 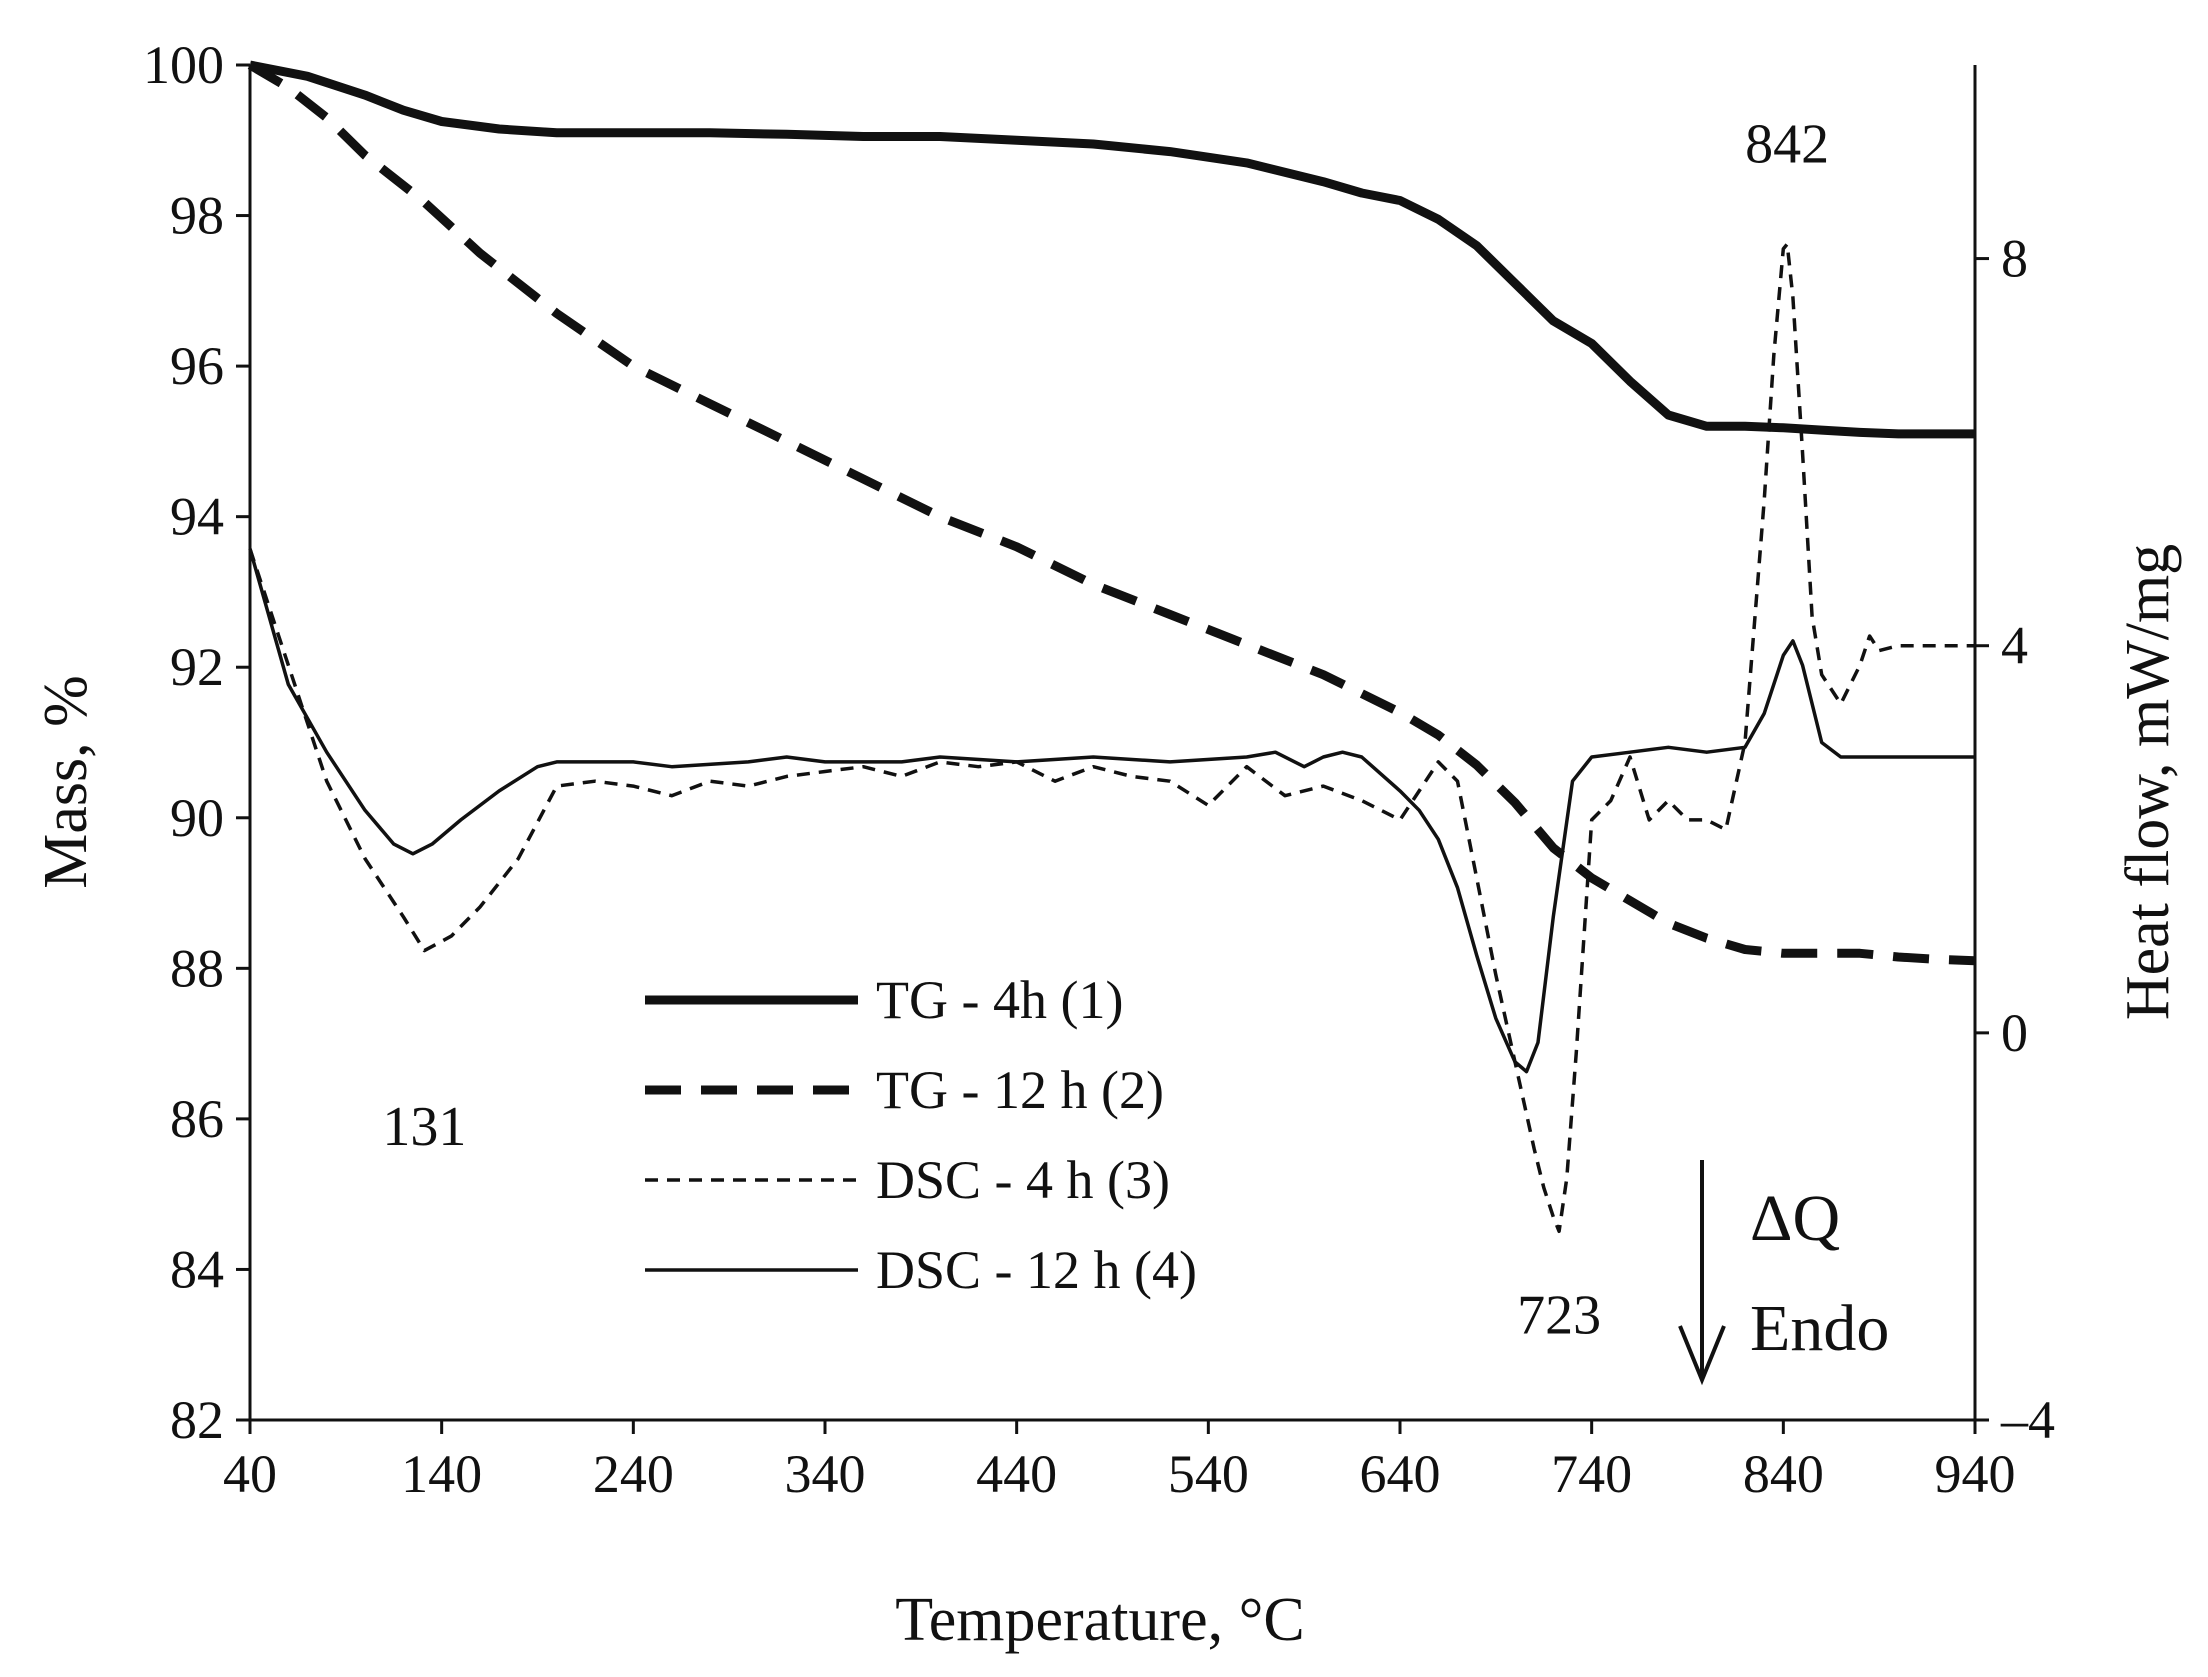 What do you see at coordinates (441, 1474) in the screenshot?
I see `x-tick-label: 140` at bounding box center [441, 1474].